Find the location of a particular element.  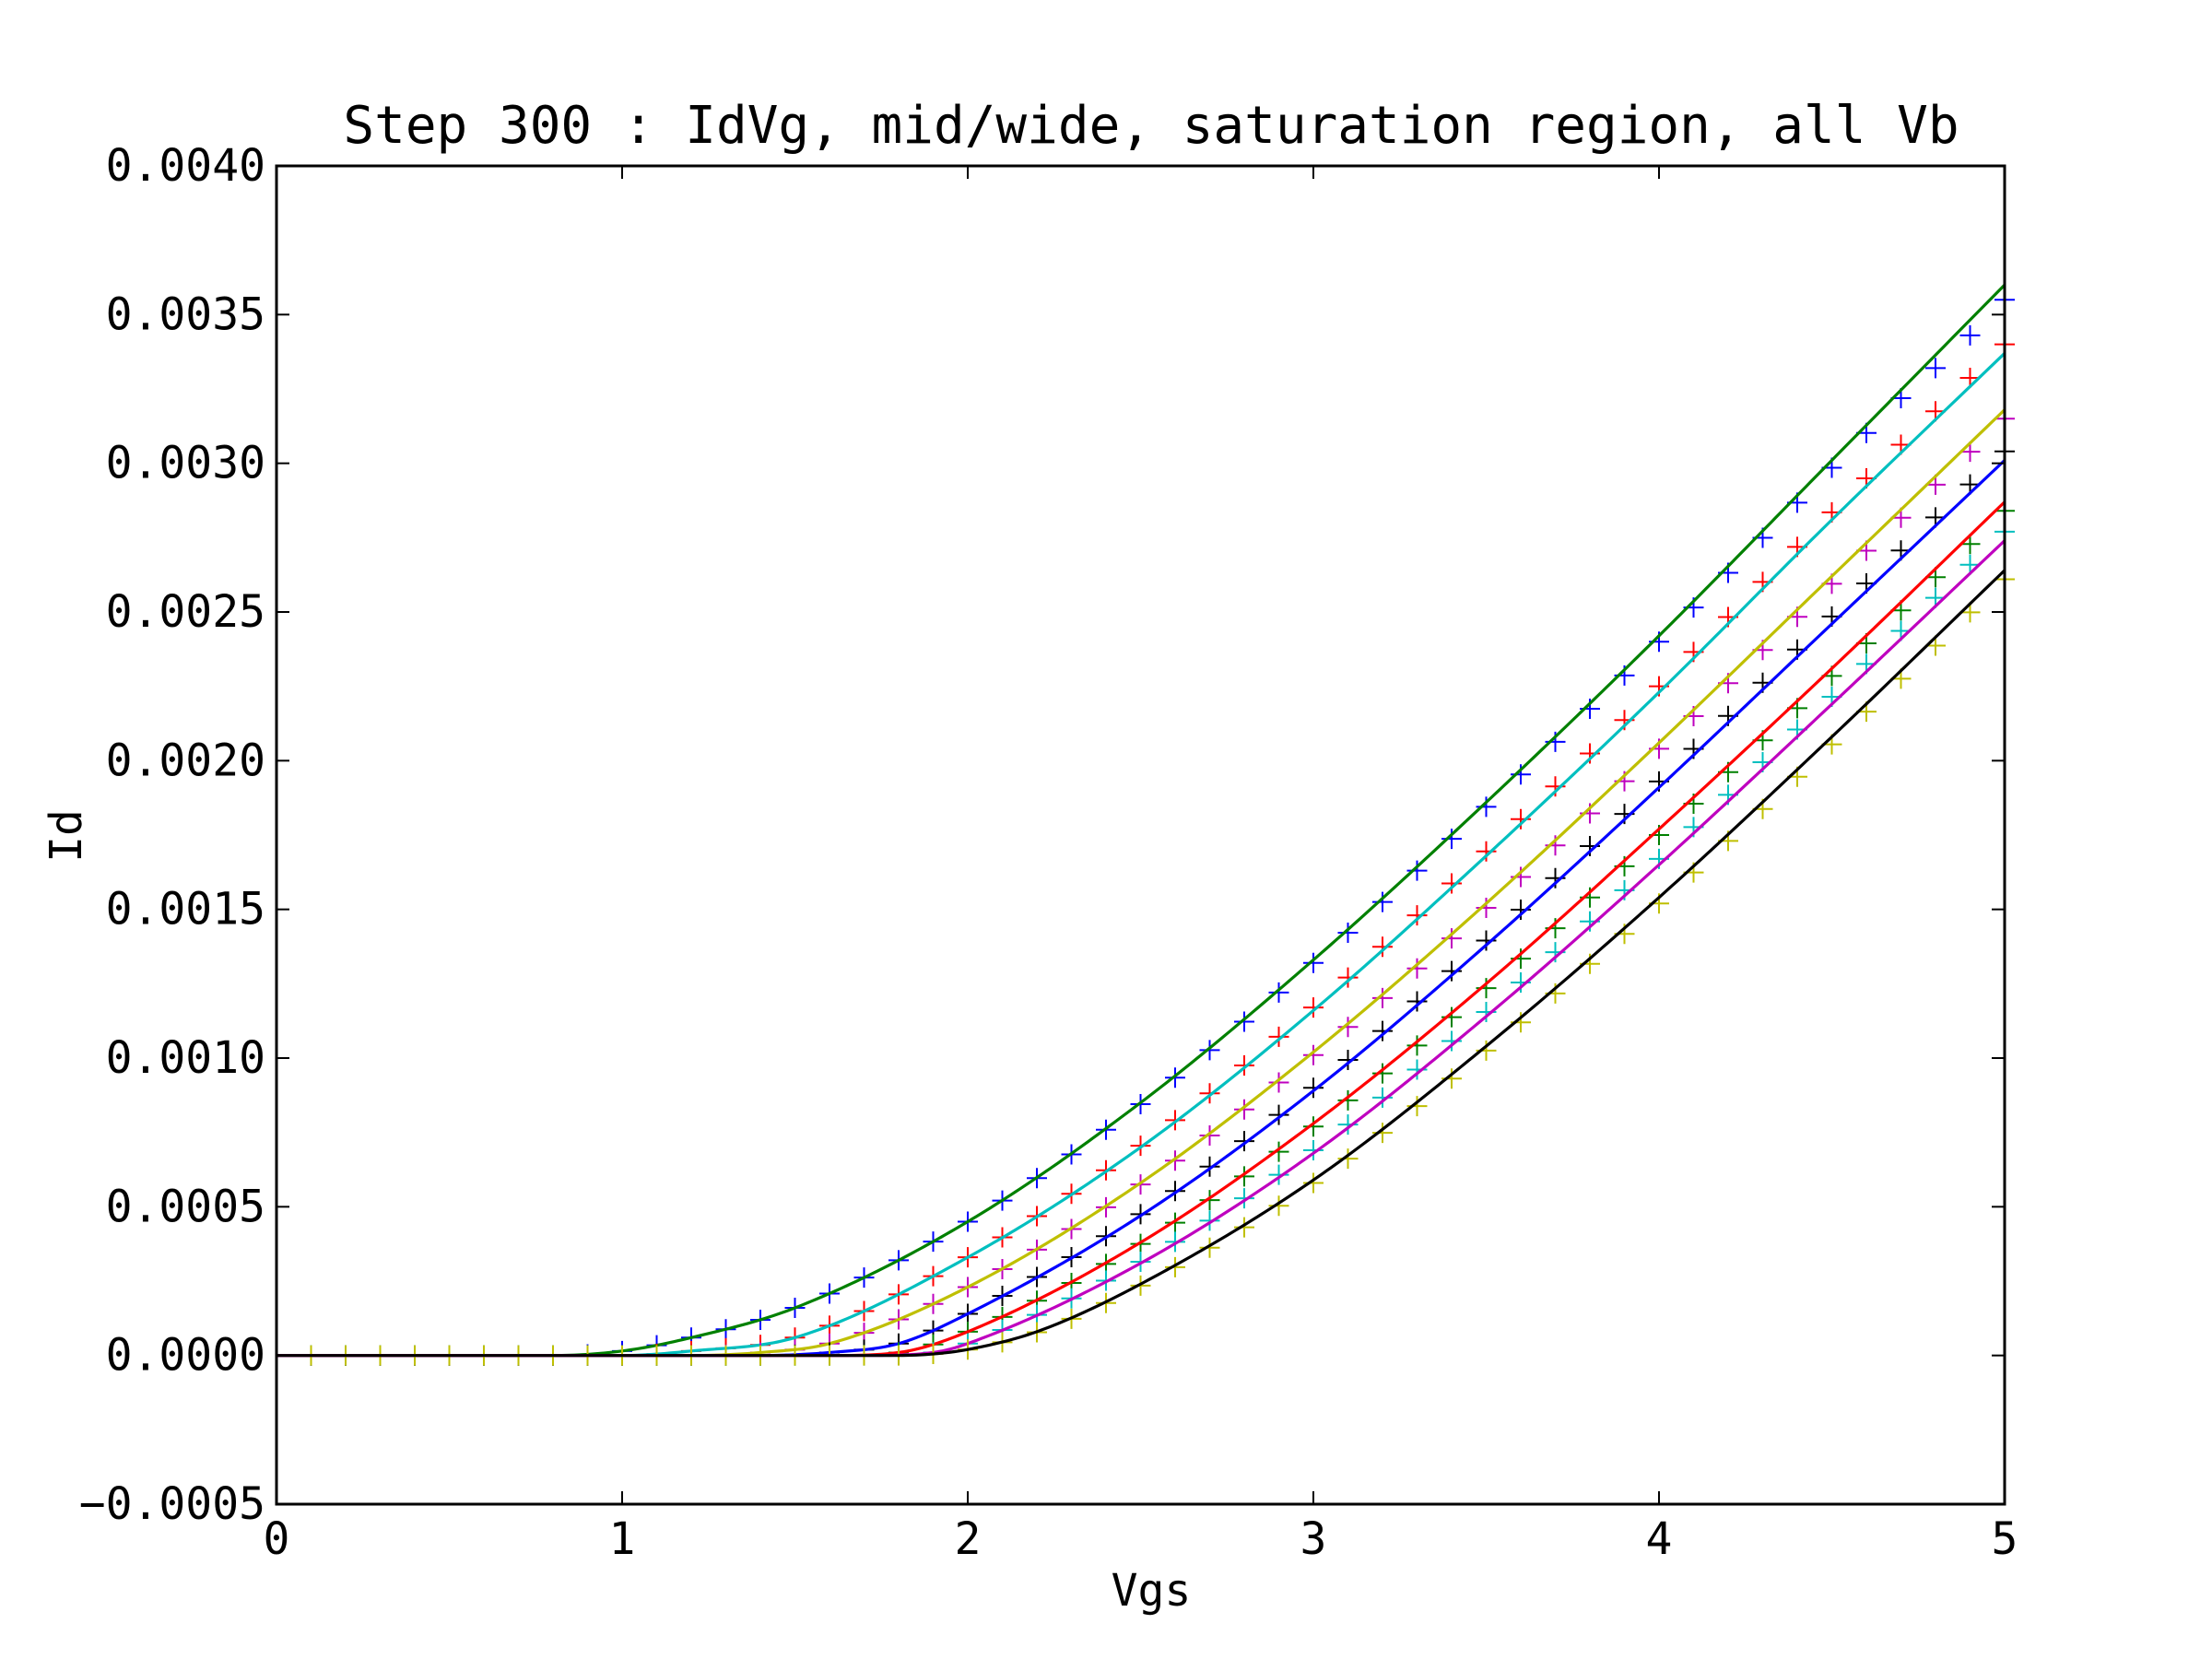

x-tick-label: 1 is located at coordinates (622, 1539).